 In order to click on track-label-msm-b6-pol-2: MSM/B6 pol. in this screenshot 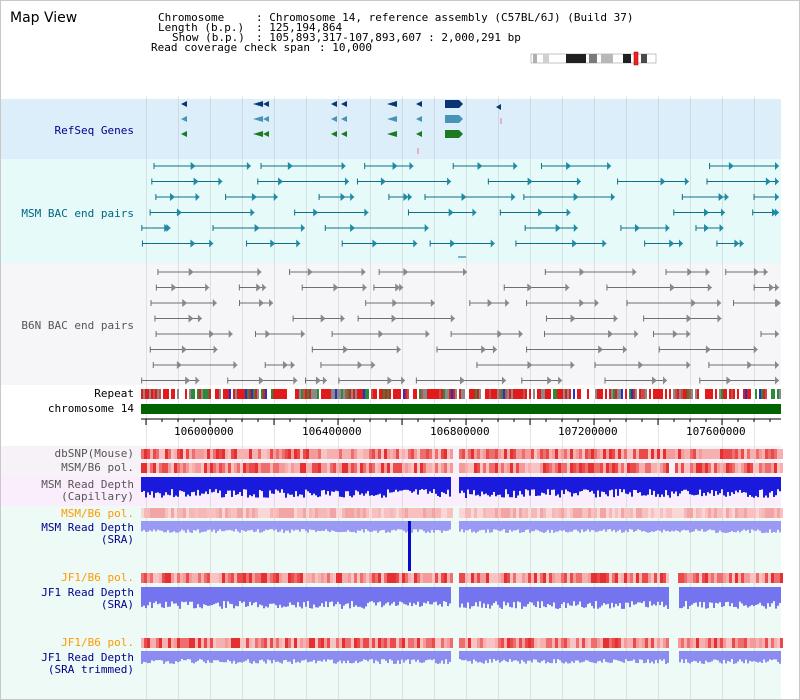, I will do `click(97, 513)`.